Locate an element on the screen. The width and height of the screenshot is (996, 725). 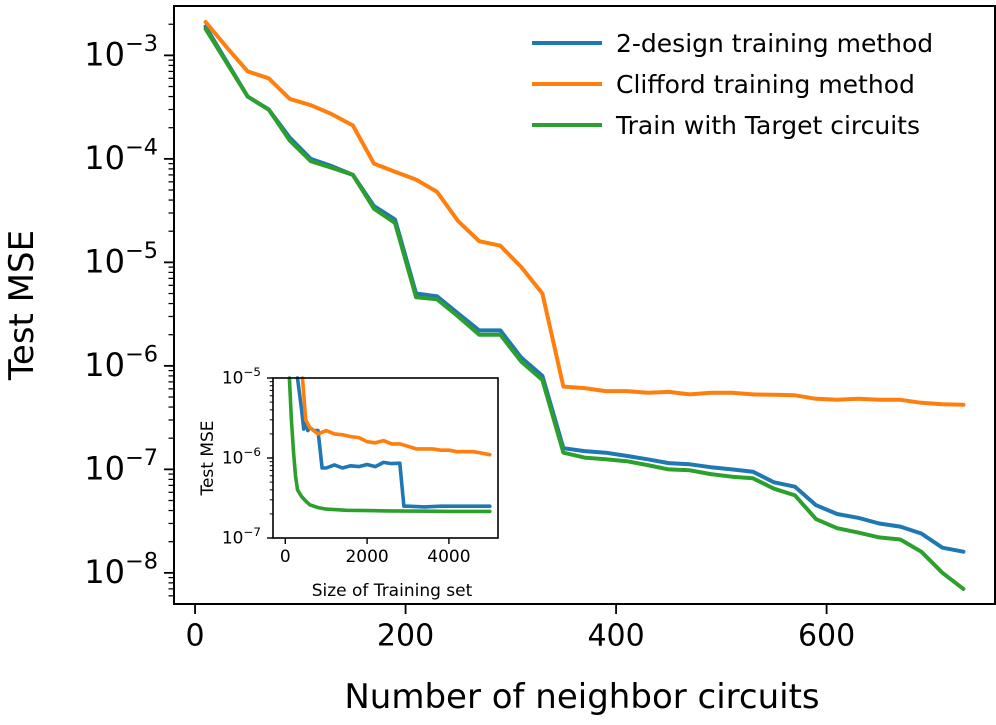
main-y-tick-label: 10⁻⁴ is located at coordinates (121, 156).